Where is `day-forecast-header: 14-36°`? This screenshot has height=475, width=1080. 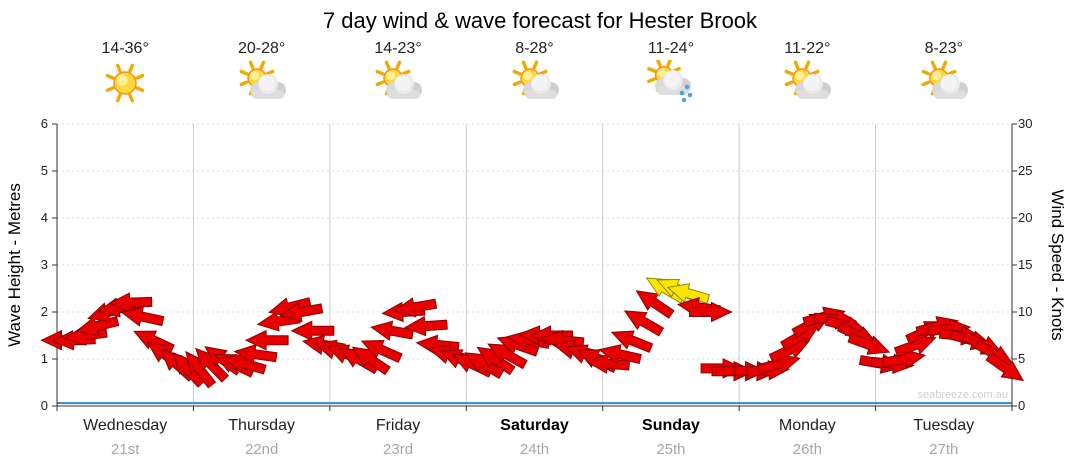 day-forecast-header: 14-36° is located at coordinates (125, 73).